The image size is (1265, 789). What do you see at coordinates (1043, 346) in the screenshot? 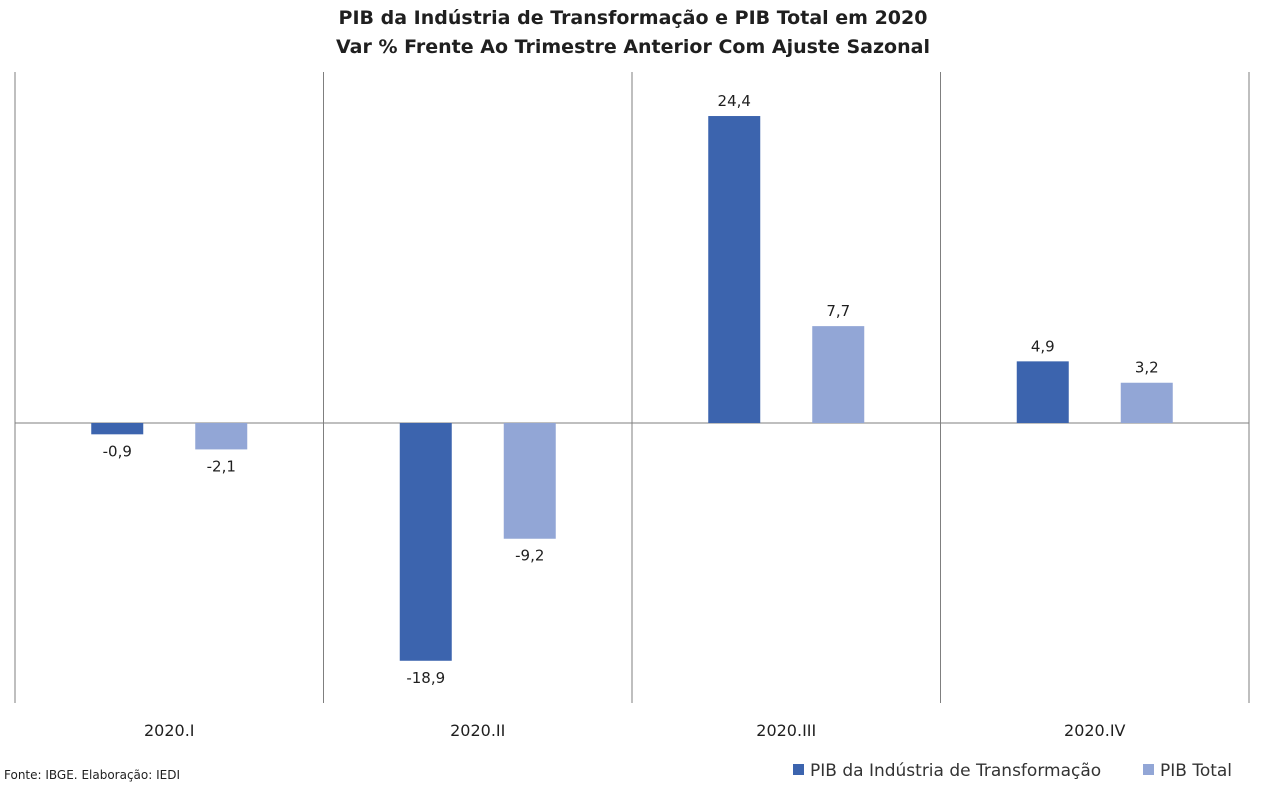
I see `data-label: 4,9` at bounding box center [1043, 346].